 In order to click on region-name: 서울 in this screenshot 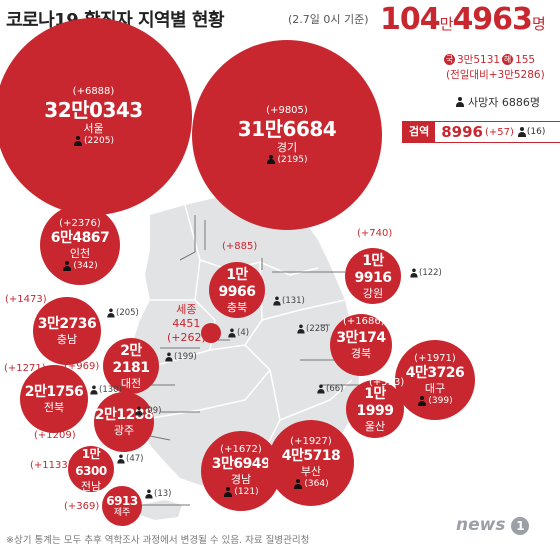, I will do `click(93, 128)`.